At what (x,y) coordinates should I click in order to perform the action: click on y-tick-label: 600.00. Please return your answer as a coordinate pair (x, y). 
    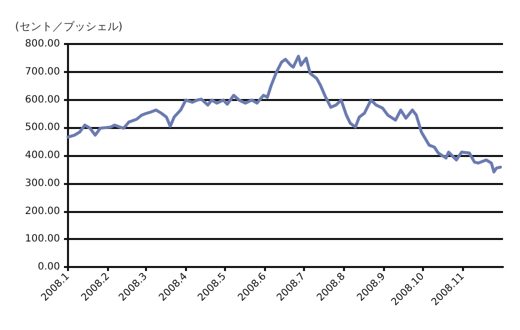
    Looking at the image, I should click on (42, 100).